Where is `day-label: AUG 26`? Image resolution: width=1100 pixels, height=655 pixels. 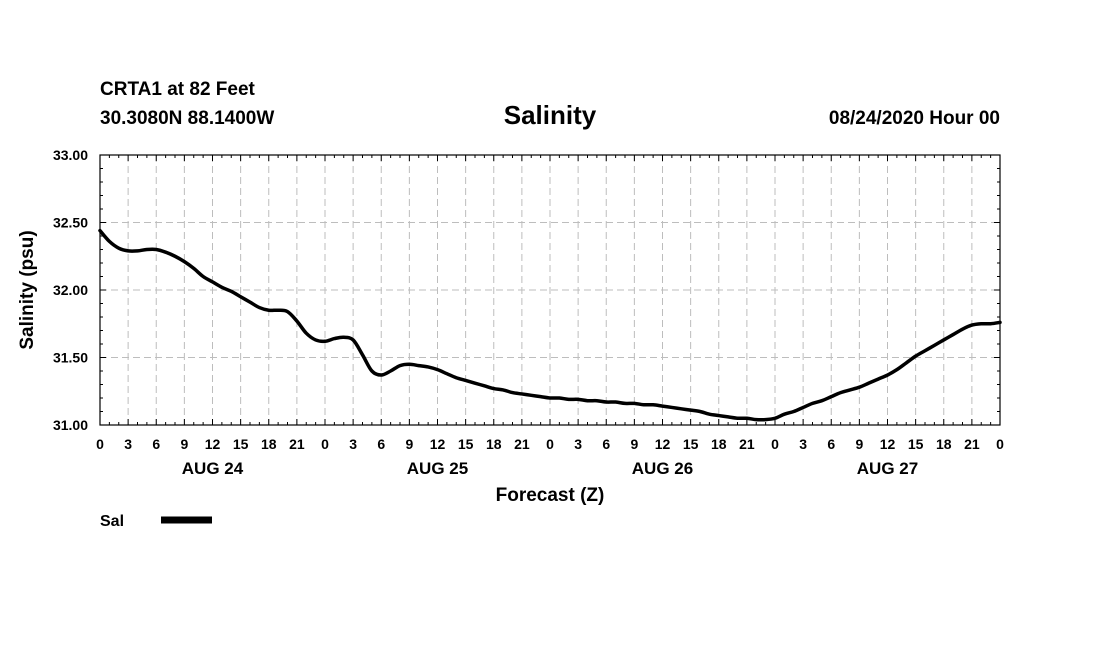
day-label: AUG 26 is located at coordinates (662, 468).